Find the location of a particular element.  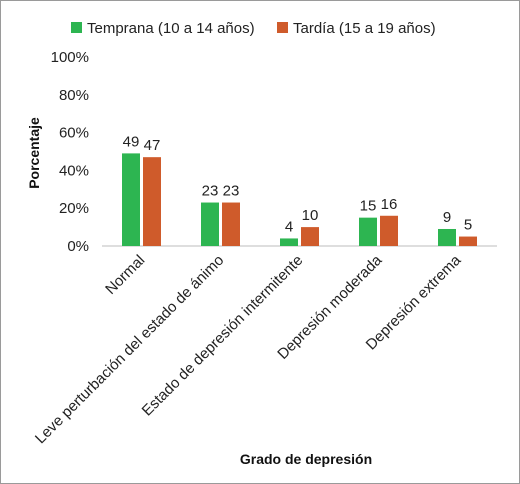

data-label: 15 is located at coordinates (368, 206).